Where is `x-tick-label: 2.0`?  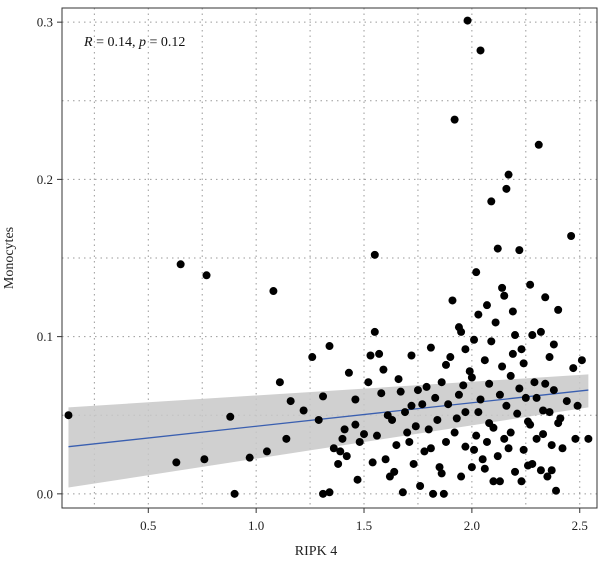
x-tick-label: 2.0 is located at coordinates (472, 525).